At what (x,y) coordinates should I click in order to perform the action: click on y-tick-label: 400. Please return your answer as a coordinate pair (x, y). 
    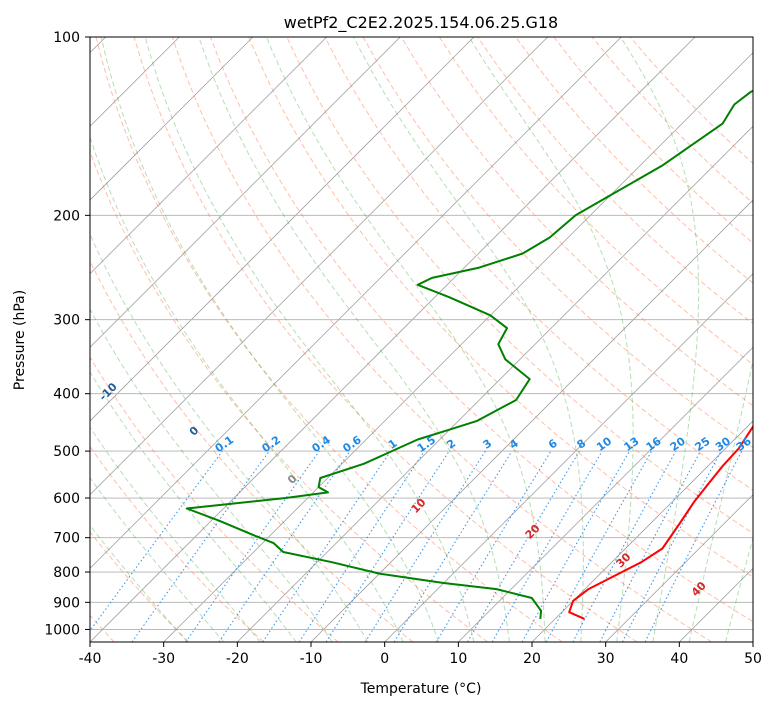
    Looking at the image, I should click on (66, 395).